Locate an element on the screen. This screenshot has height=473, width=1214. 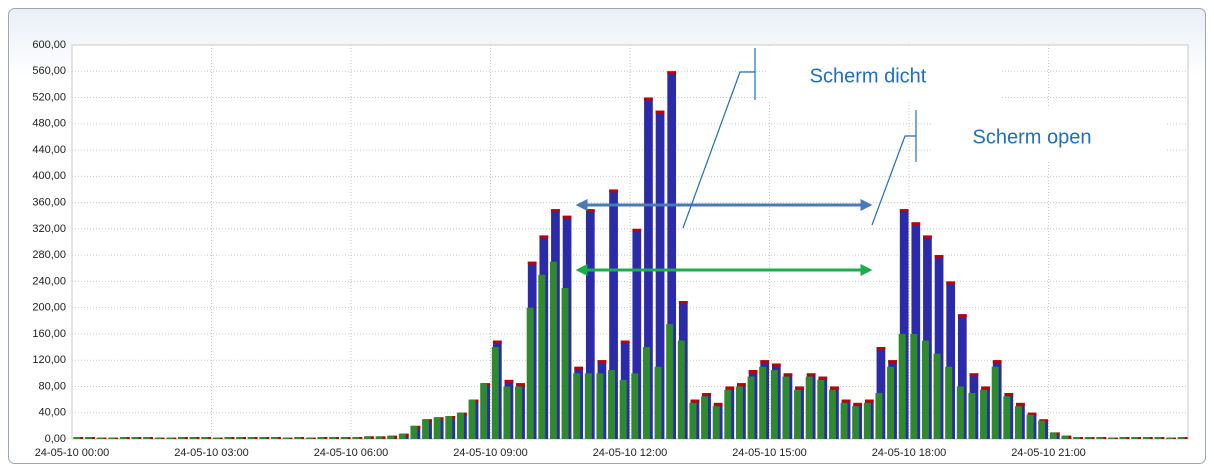
y-tick-label: 480,00 is located at coordinates (49, 124).